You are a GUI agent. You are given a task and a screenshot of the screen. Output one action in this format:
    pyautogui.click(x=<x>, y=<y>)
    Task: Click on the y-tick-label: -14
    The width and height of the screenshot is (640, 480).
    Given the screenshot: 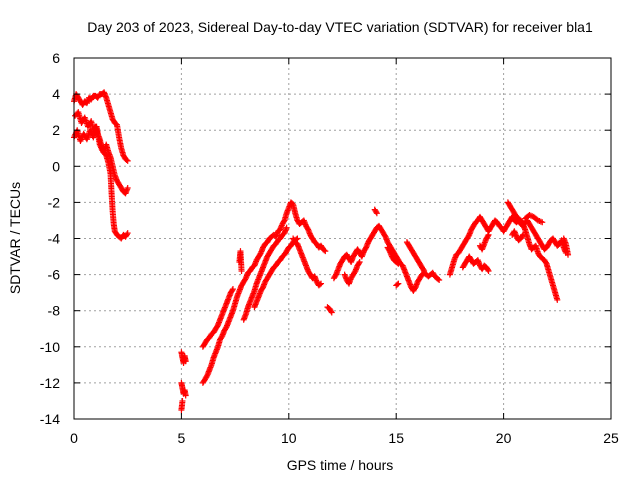 What is the action you would take?
    pyautogui.click(x=50, y=419)
    